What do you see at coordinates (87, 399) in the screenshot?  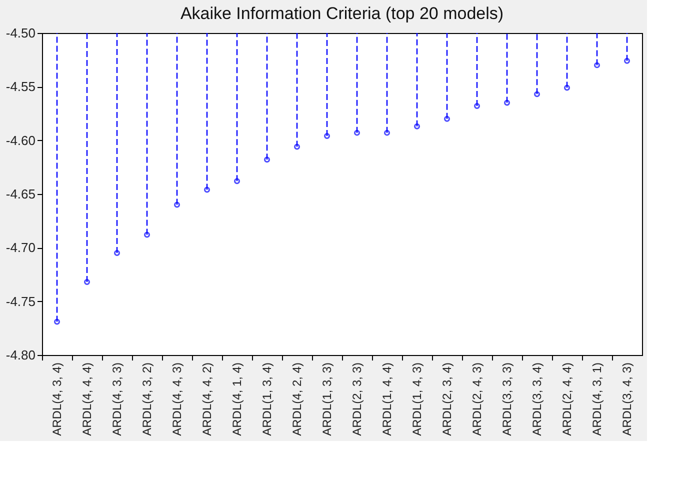 I see `x-tick-label: ARDL(4, 4, 4)` at bounding box center [87, 399].